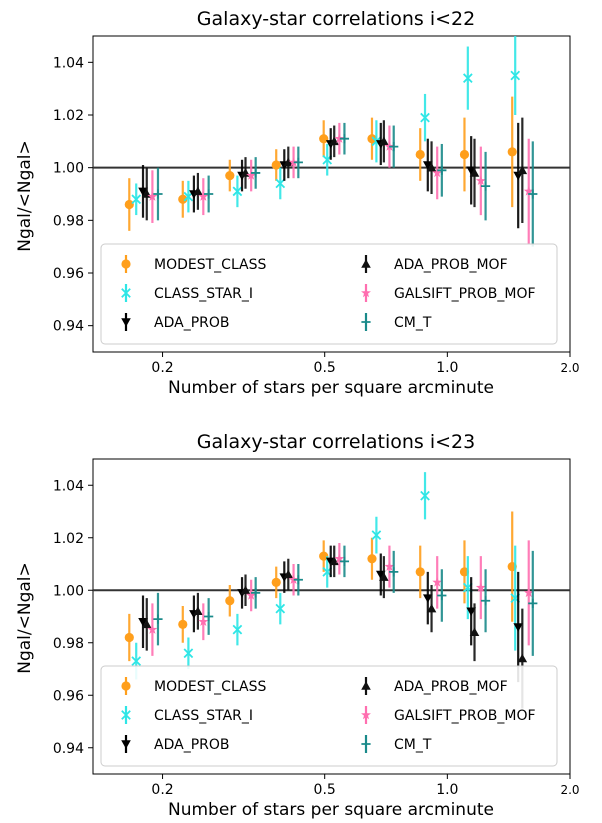 Image resolution: width=602 pixels, height=823 pixels. I want to click on legend-entry: CLASS_STAR_I, so click(187, 293).